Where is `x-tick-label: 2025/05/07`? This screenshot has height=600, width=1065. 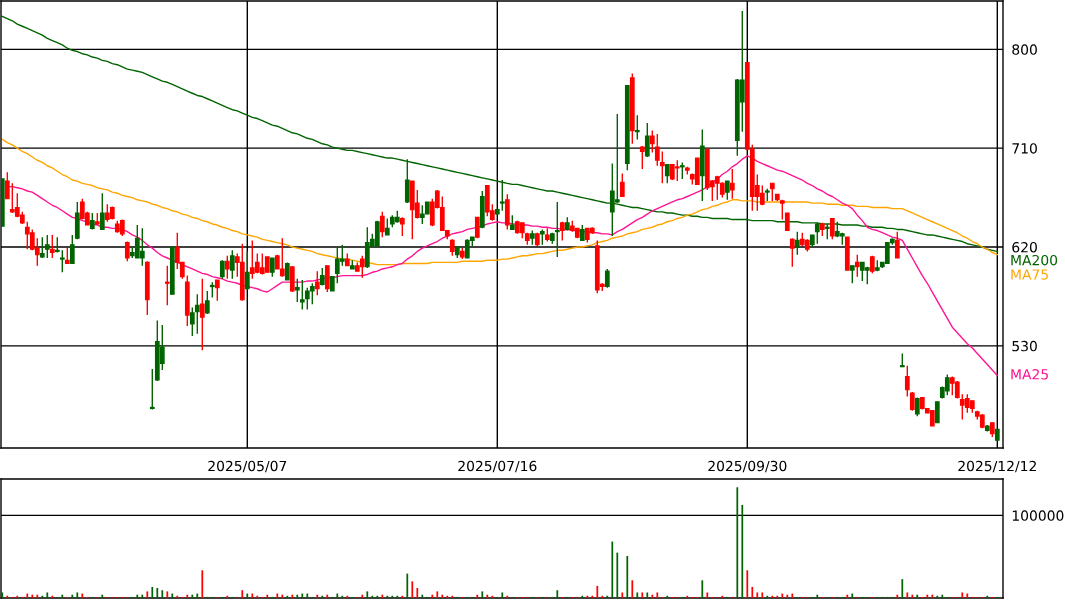 x-tick-label: 2025/05/07 is located at coordinates (247, 466).